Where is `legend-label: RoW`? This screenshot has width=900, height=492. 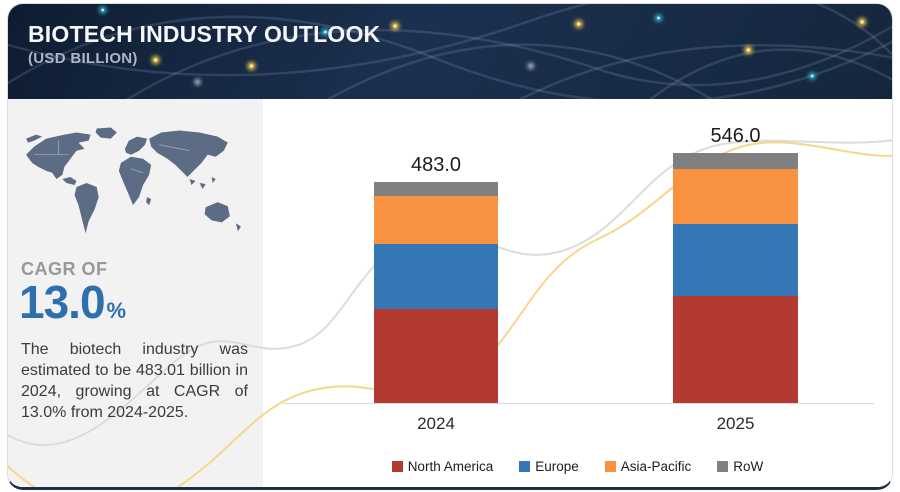
legend-label: RoW is located at coordinates (748, 466).